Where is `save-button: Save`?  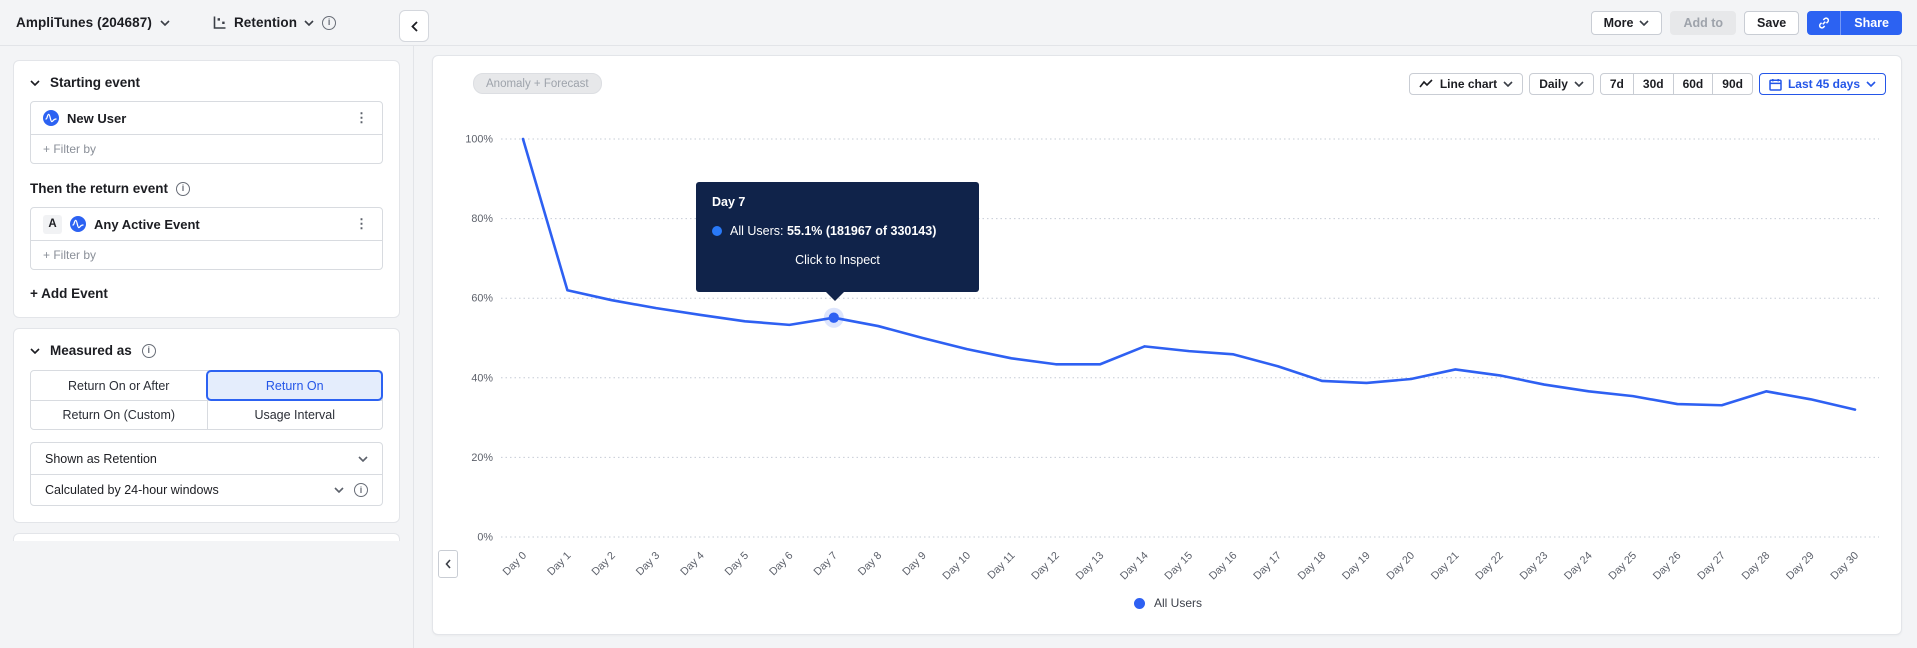 save-button: Save is located at coordinates (1772, 23).